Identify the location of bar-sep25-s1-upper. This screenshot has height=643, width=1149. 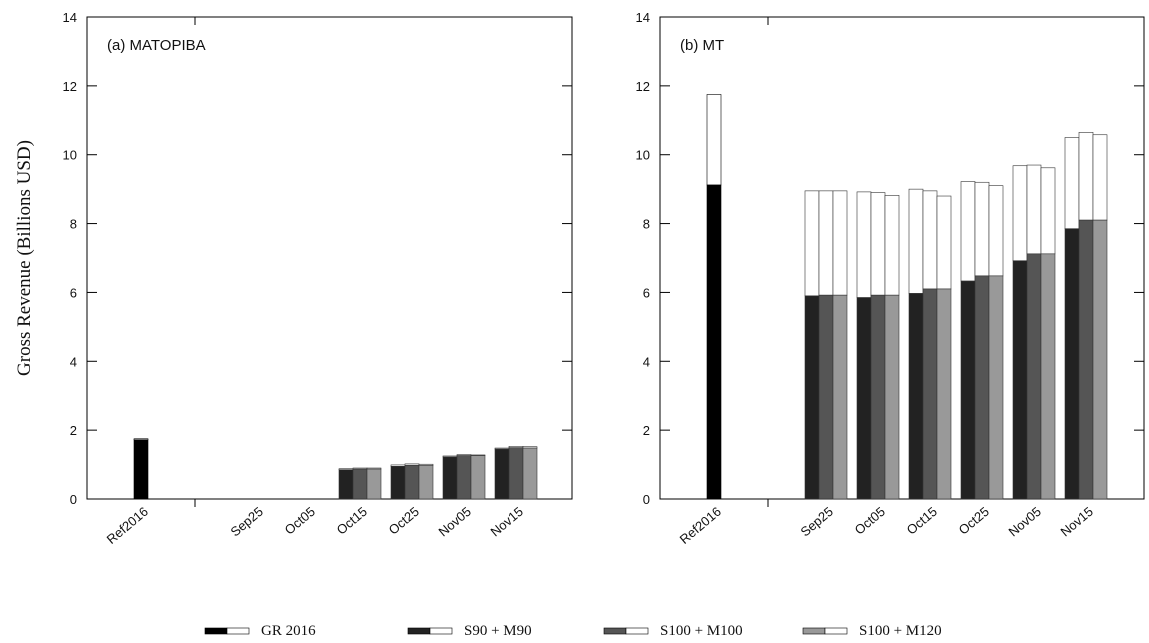
(826, 243).